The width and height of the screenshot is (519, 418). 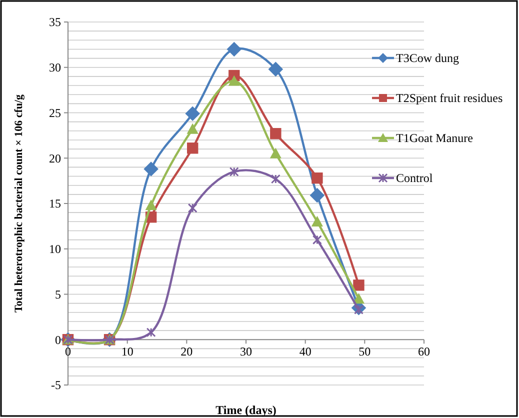 What do you see at coordinates (56, 385) in the screenshot?
I see `y-tick-label: -5` at bounding box center [56, 385].